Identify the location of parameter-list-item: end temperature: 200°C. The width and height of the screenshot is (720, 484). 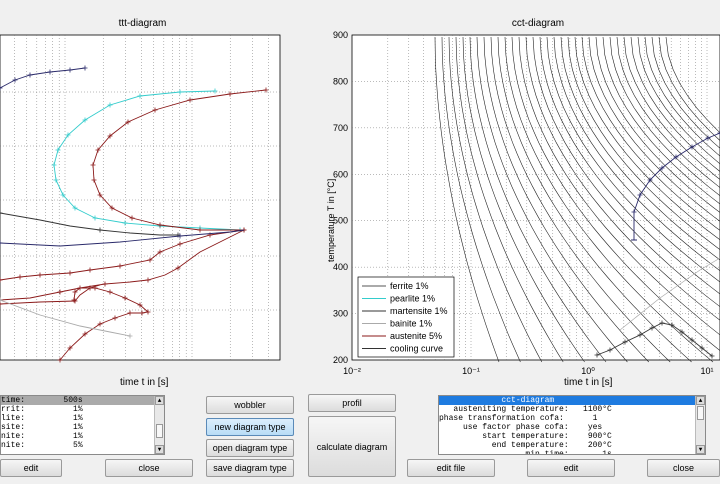
(525, 445).